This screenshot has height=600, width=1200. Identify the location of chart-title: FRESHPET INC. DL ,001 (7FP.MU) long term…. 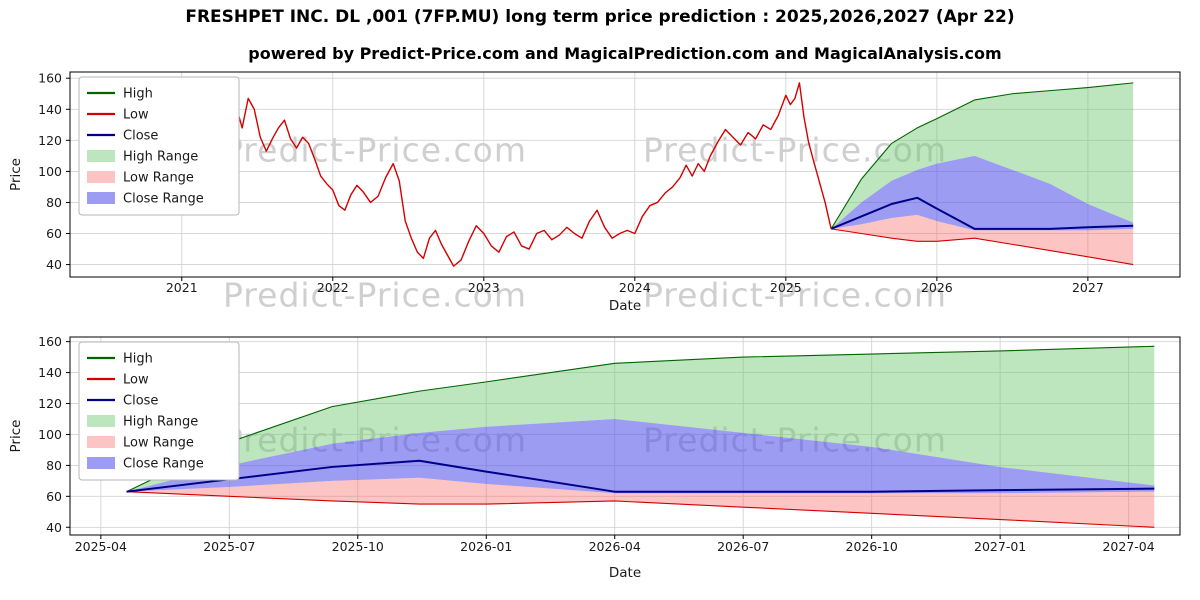
(600, 17).